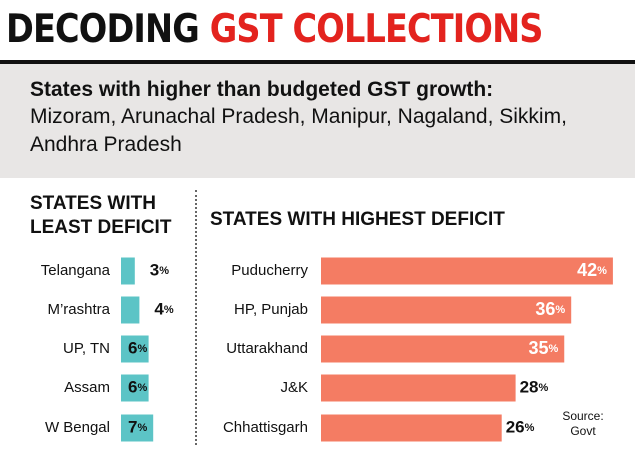  What do you see at coordinates (271, 309) in the screenshot?
I see `highest-deficit-label: HP, Punjab` at bounding box center [271, 309].